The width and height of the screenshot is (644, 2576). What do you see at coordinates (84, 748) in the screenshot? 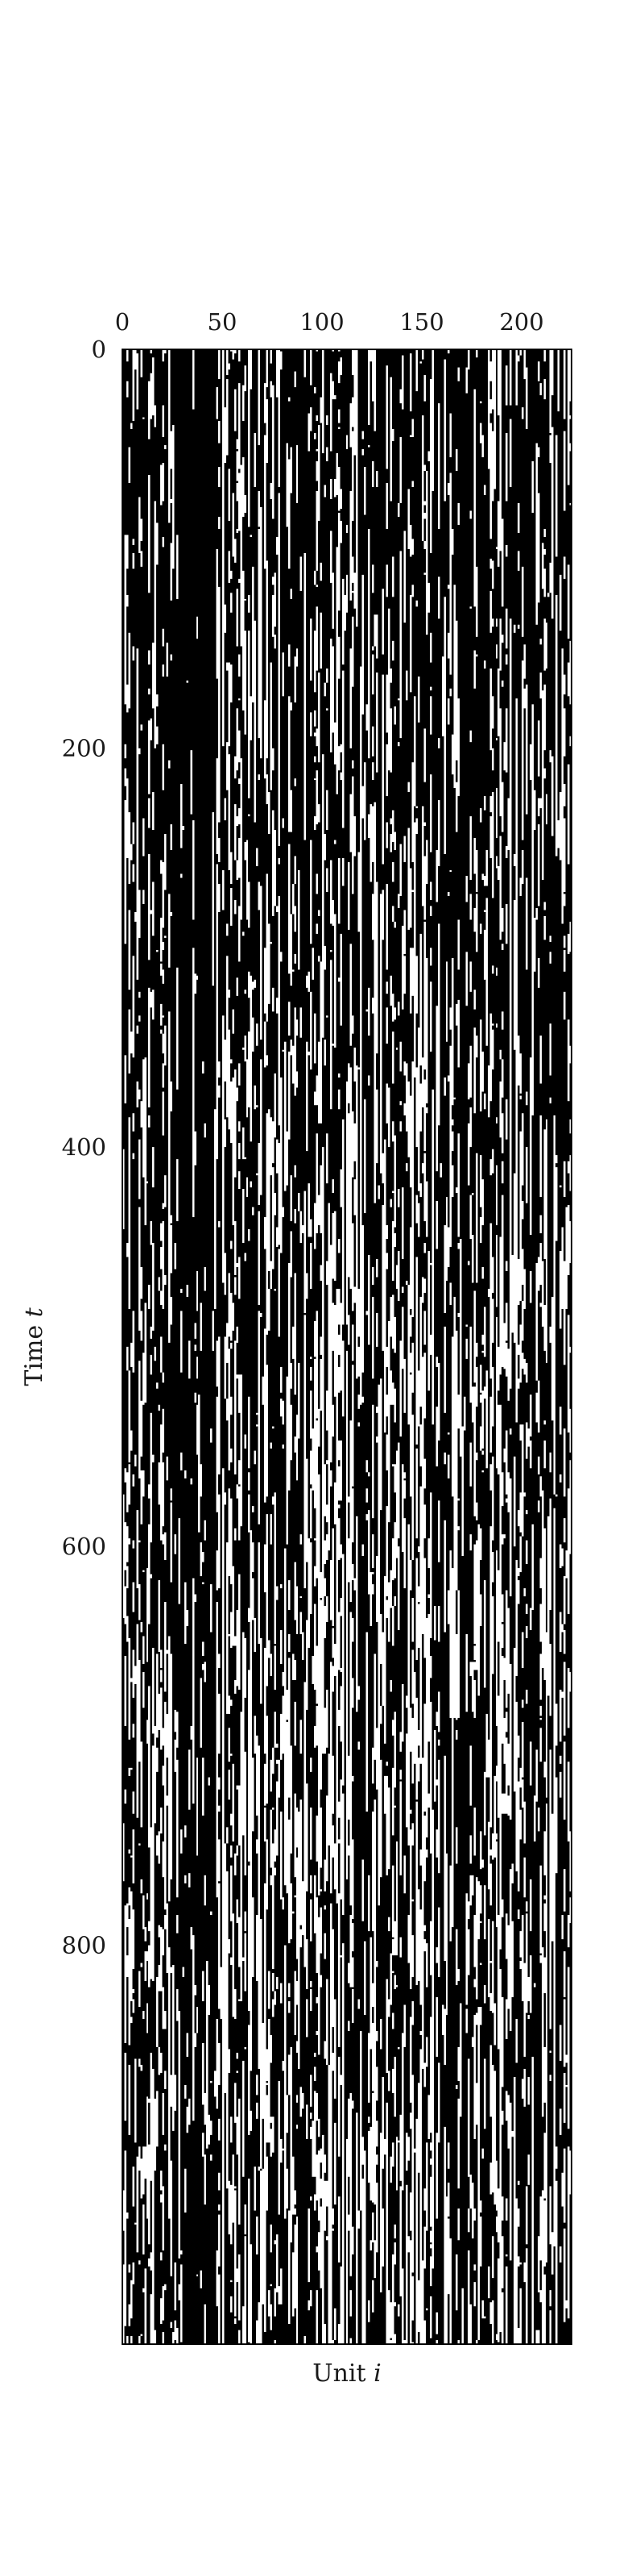
I see `y-tick-label: 200` at bounding box center [84, 748].